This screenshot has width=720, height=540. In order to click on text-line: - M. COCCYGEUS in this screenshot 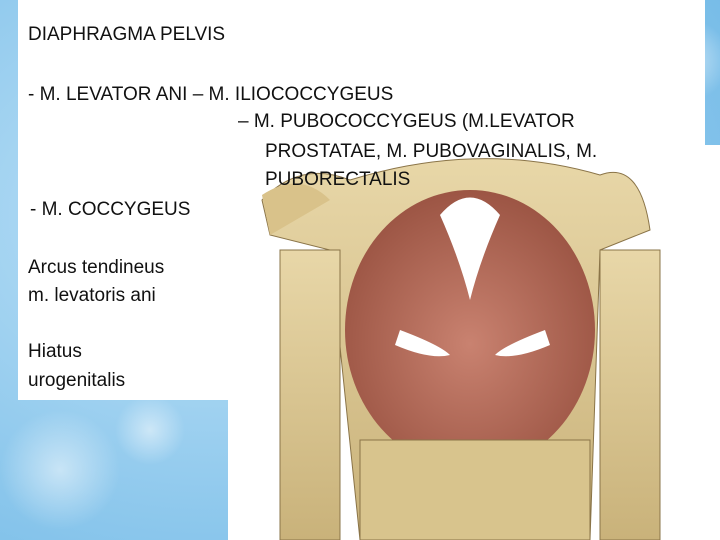, I will do `click(110, 209)`.